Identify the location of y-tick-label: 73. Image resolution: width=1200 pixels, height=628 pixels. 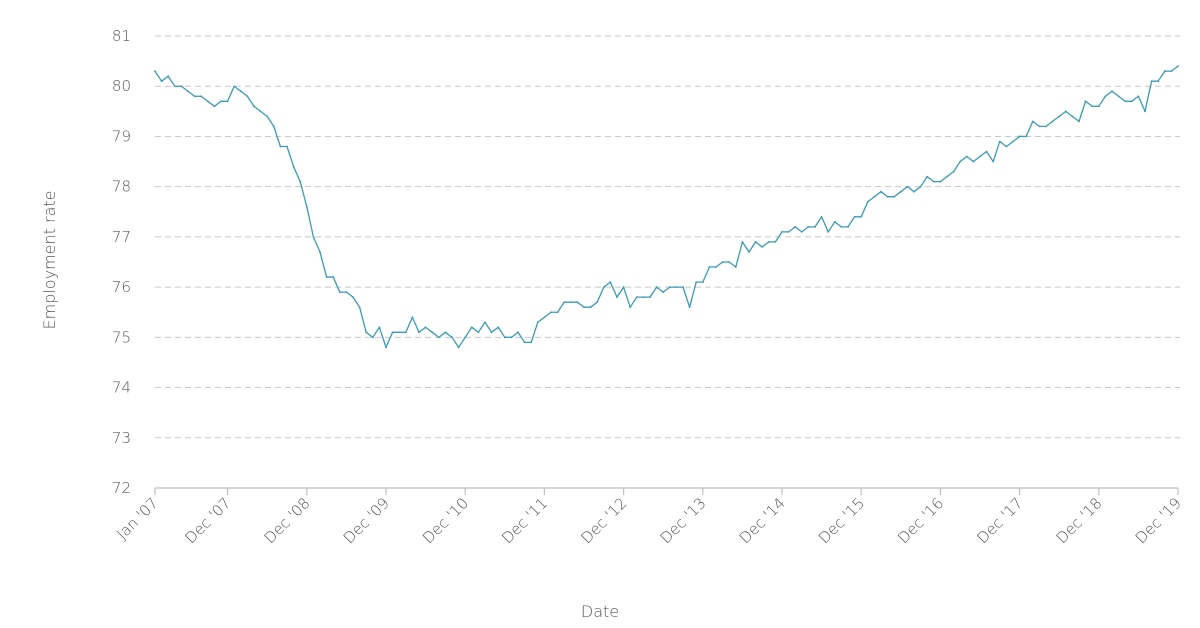
(121, 438).